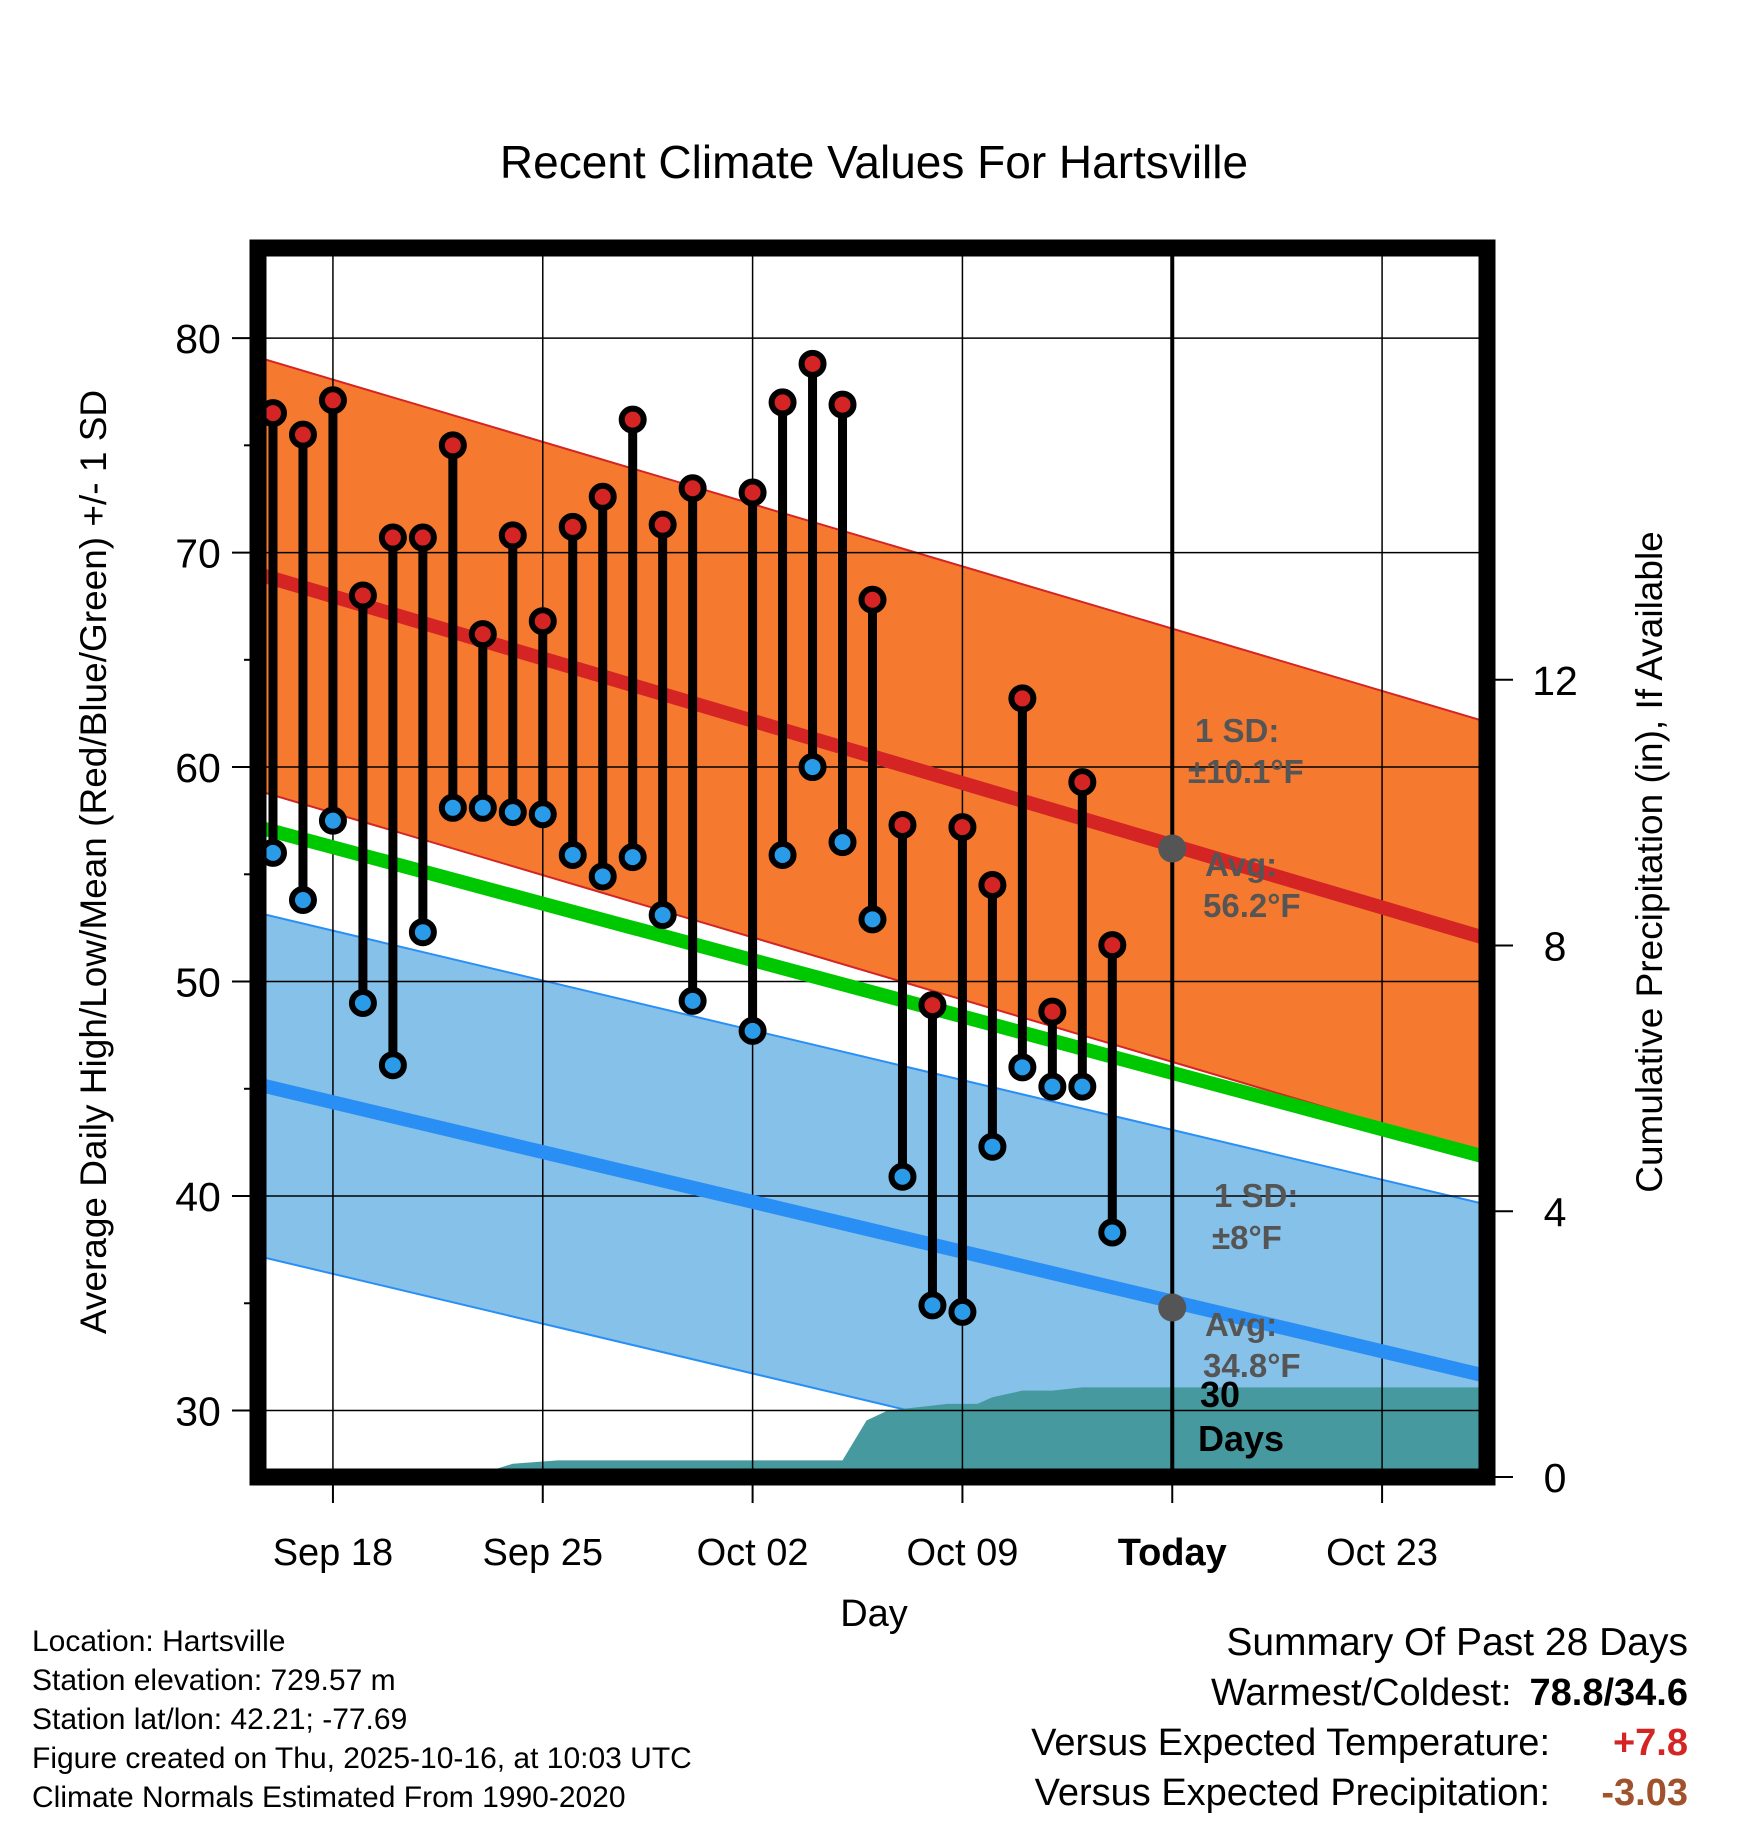  I want to click on precip-label: Versus Expected Precipitation:, so click(1292, 1793).